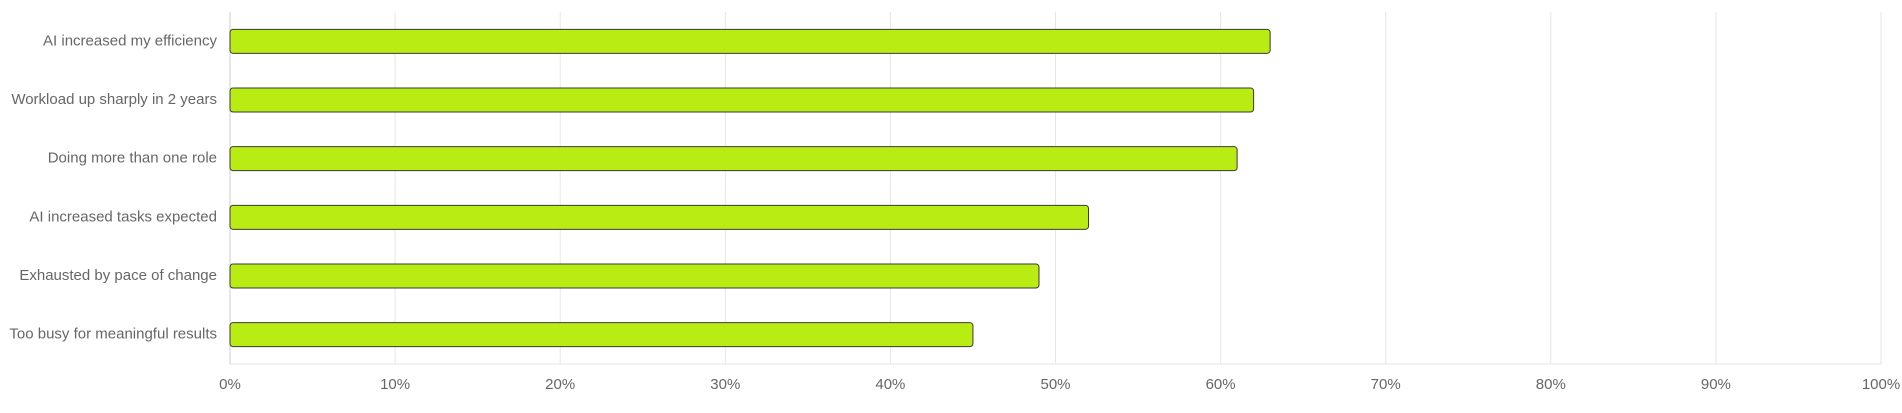 Image resolution: width=1902 pixels, height=413 pixels. What do you see at coordinates (132, 158) in the screenshot?
I see `y-tick-label: Doing more than one role` at bounding box center [132, 158].